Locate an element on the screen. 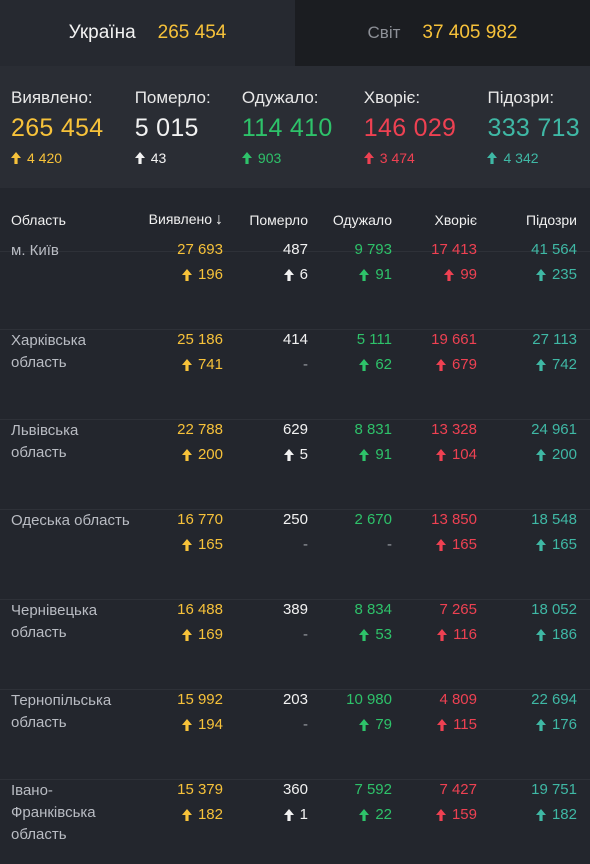 Image resolution: width=590 pixels, height=864 pixels. cell-delta: 62 is located at coordinates (375, 365).